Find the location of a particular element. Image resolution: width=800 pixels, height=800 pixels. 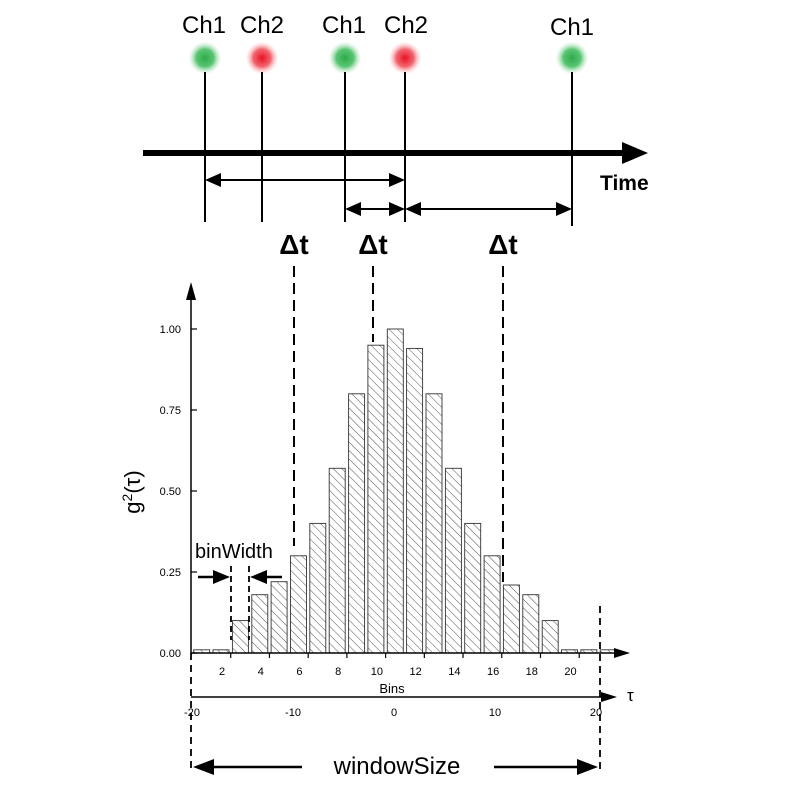

delta-t-label-1: Δt is located at coordinates (293, 244).